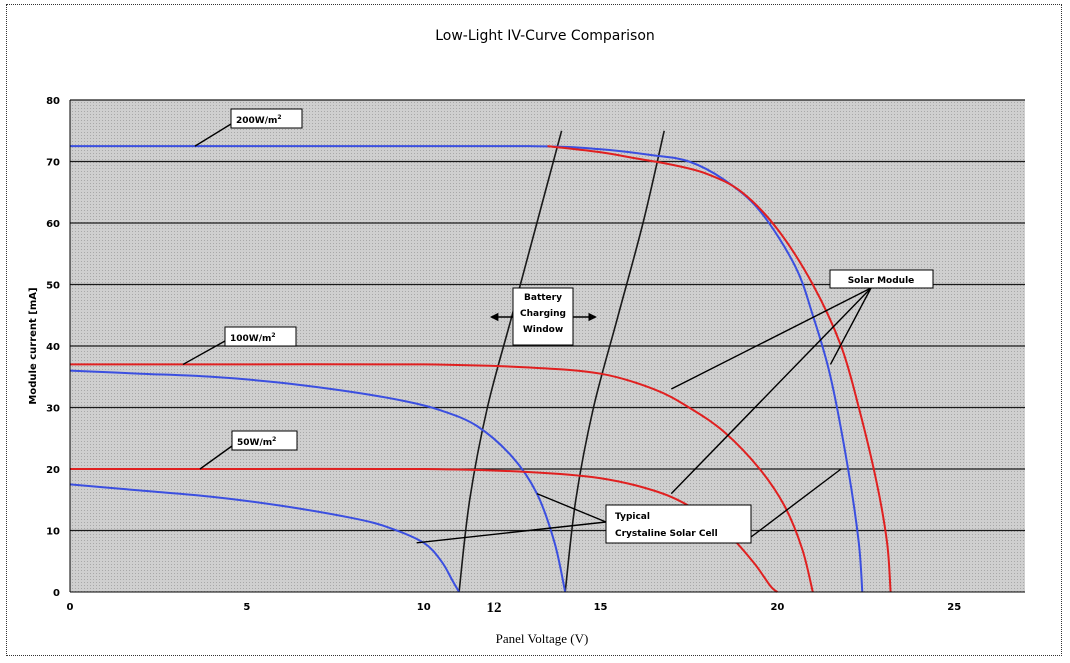 Image resolution: width=1070 pixels, height=663 pixels. Describe the element at coordinates (514, 607) in the screenshot. I see `x-tick-labels: 0 5 10 15 20 25` at that location.